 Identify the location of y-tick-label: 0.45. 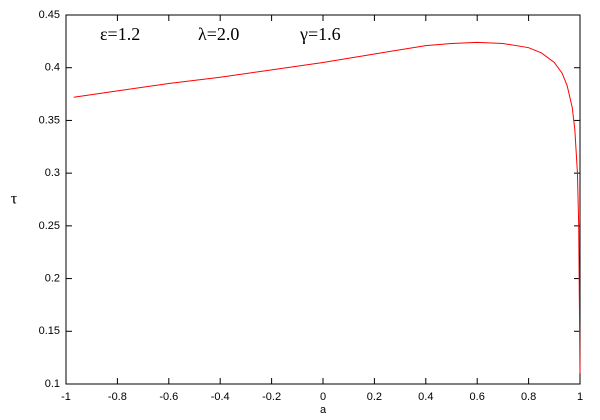
(49, 15).